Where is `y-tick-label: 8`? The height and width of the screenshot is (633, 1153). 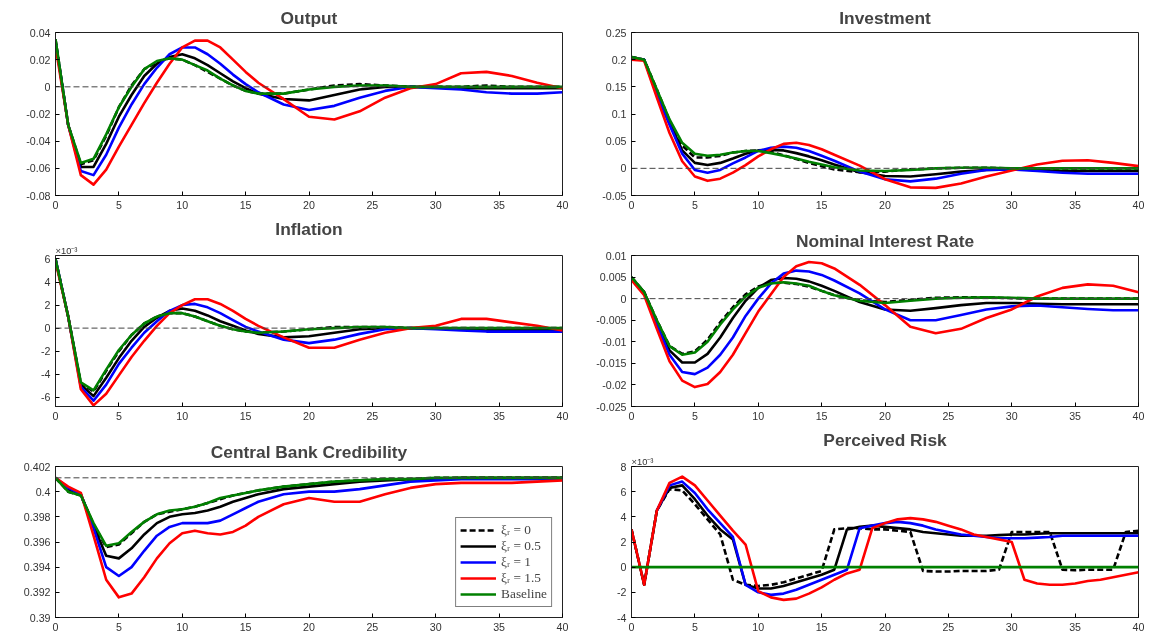 y-tick-label: 8 is located at coordinates (623, 466).